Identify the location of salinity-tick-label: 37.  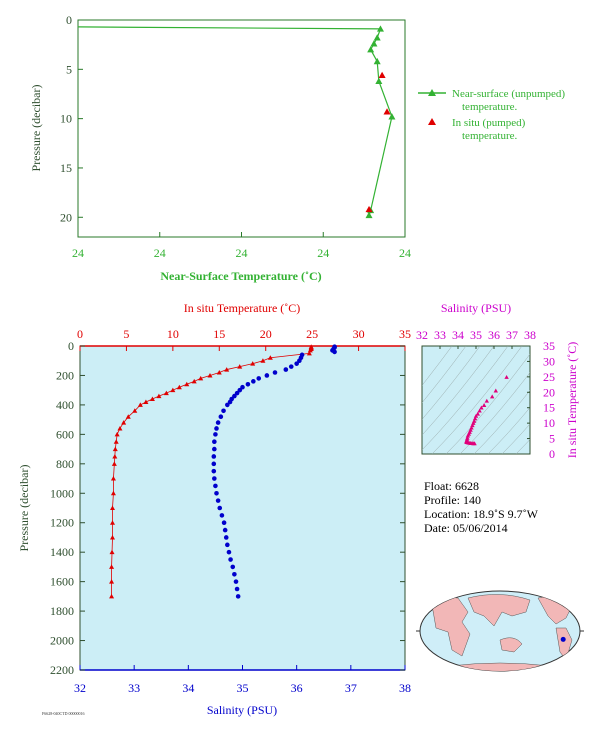
(351, 688).